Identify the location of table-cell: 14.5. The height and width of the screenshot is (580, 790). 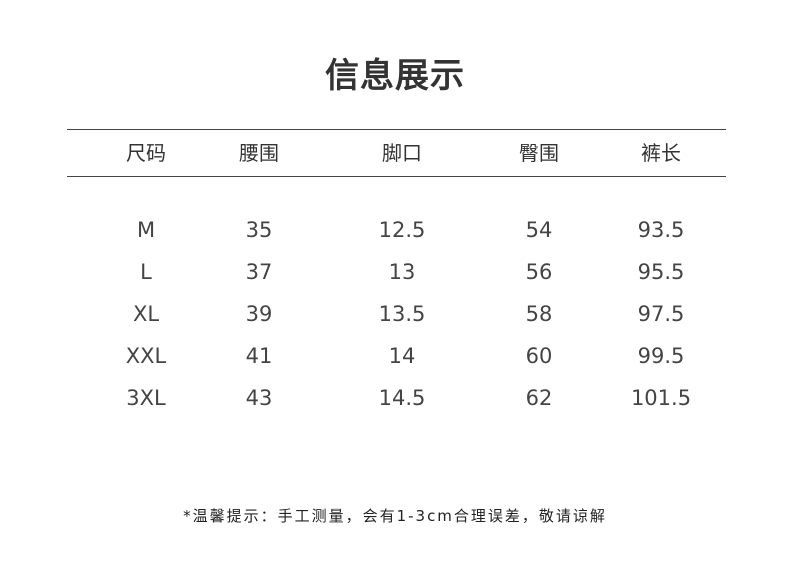
(402, 398).